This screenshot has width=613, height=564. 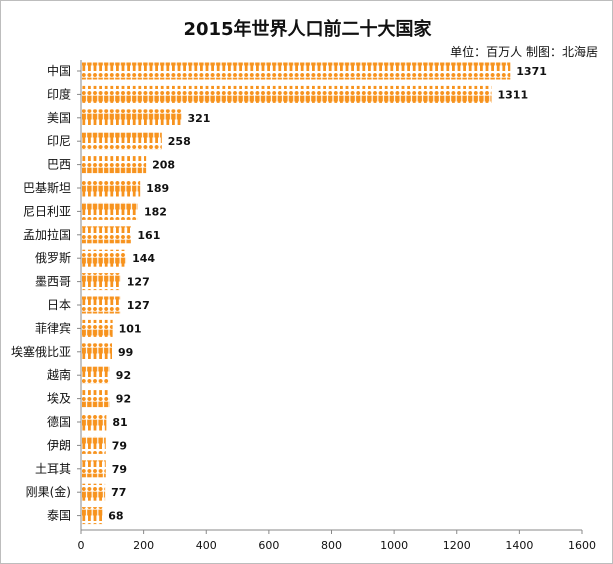 I want to click on x-tick-label: 1000, so click(x=394, y=545).